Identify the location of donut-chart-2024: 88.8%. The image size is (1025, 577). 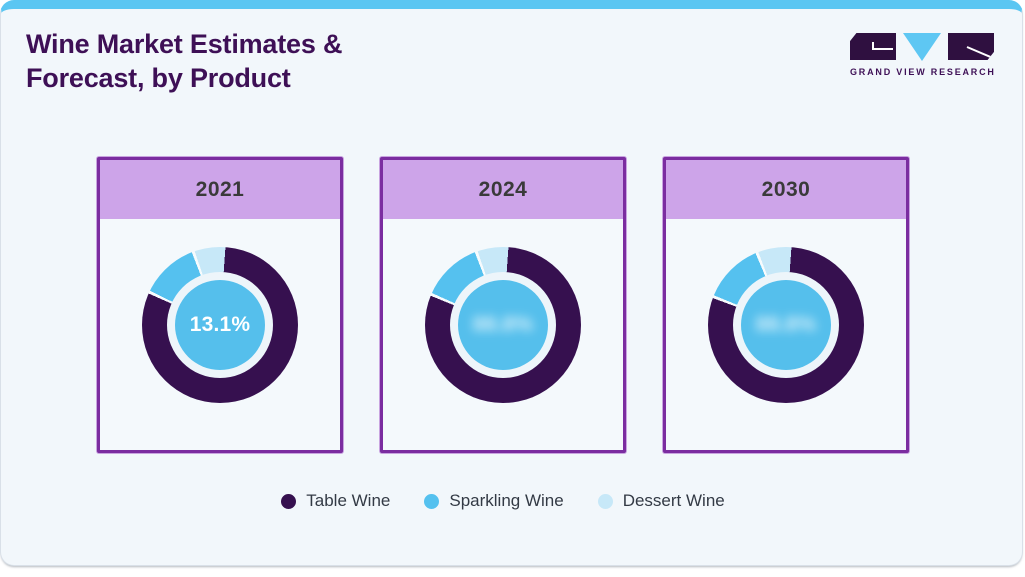
(503, 325).